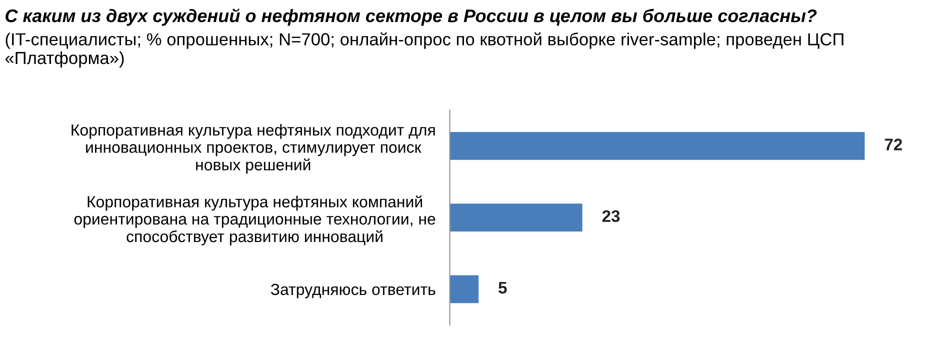 This screenshot has height=341, width=937. Describe the element at coordinates (253, 149) in the screenshot. I see `y-tick-label: Корпоративная культура нефтяных подходит для инновационных проектов, стимулирует поиск новых решений` at that location.